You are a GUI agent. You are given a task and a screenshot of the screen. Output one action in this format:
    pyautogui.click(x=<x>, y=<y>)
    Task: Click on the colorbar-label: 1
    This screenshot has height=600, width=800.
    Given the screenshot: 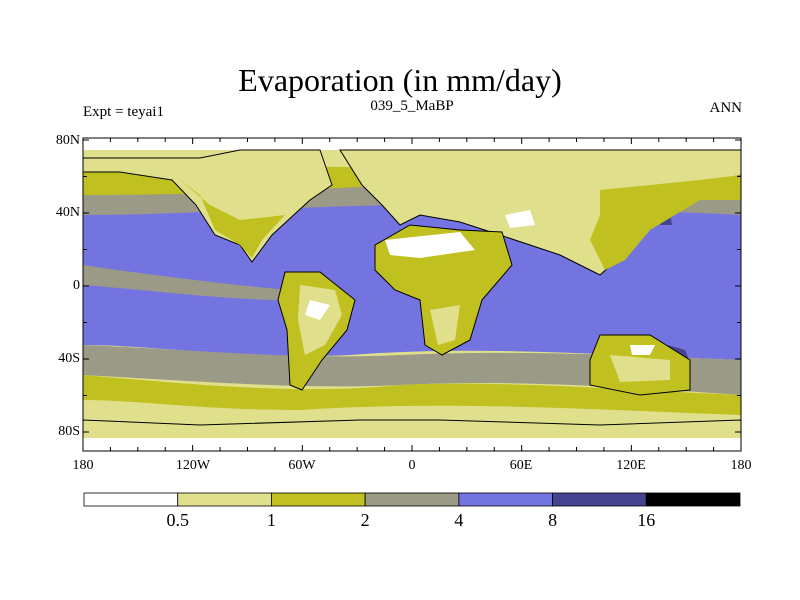 What is the action you would take?
    pyautogui.click(x=271, y=520)
    